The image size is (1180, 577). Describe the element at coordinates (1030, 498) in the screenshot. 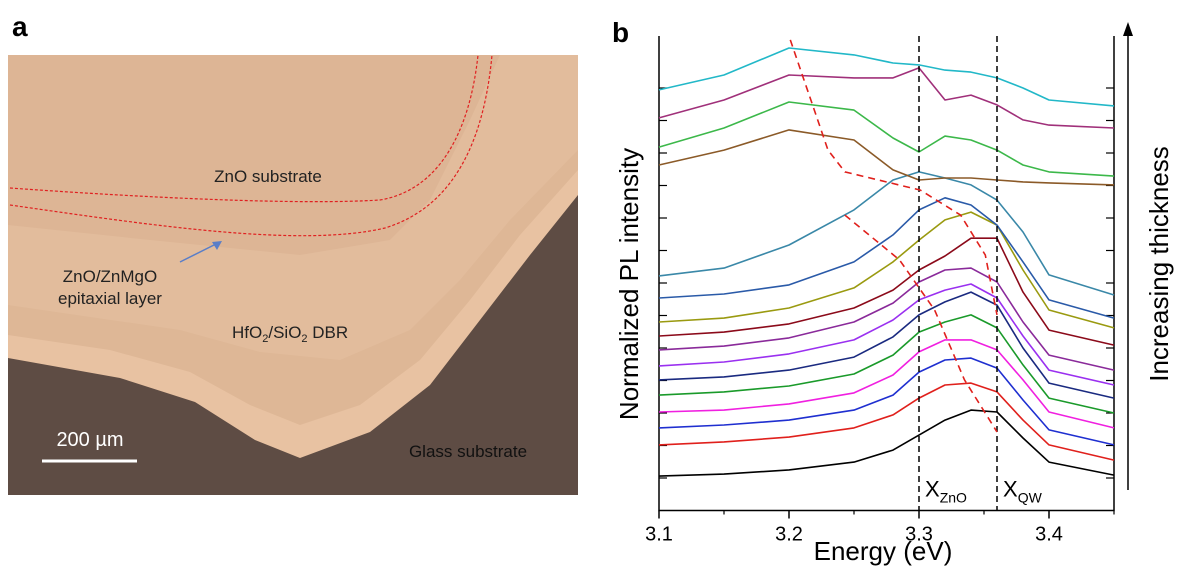

I see `reference-label-sub: QW` at that location.